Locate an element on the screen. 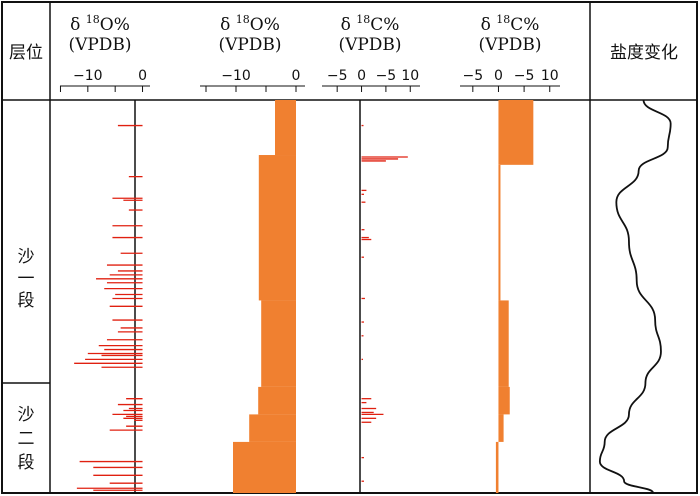 This screenshot has width=700, height=496. layer1-char-3: 段 is located at coordinates (26, 301).